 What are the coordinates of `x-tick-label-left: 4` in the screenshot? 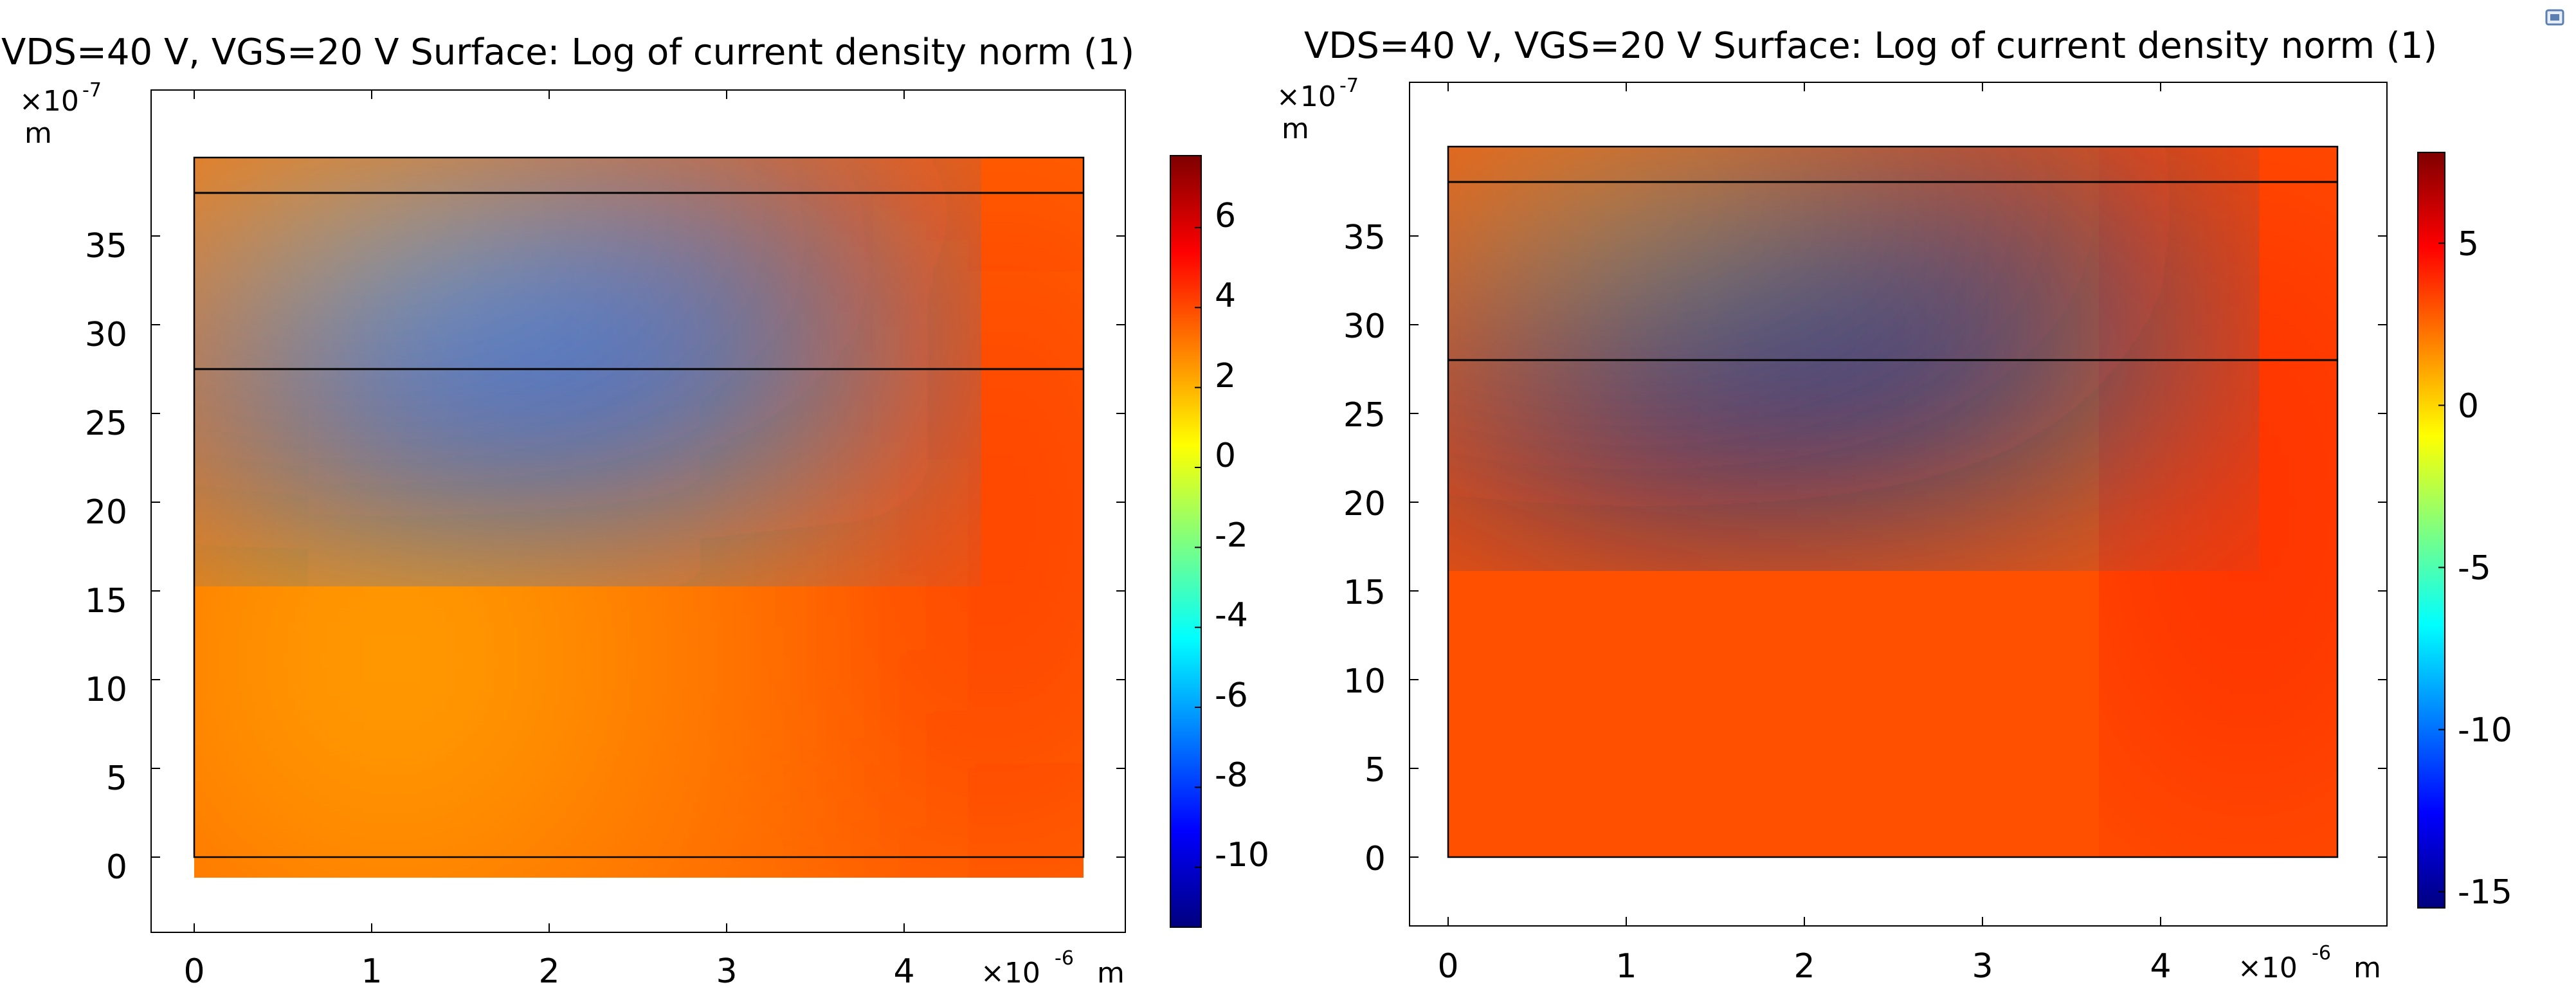 It's located at (903, 971).